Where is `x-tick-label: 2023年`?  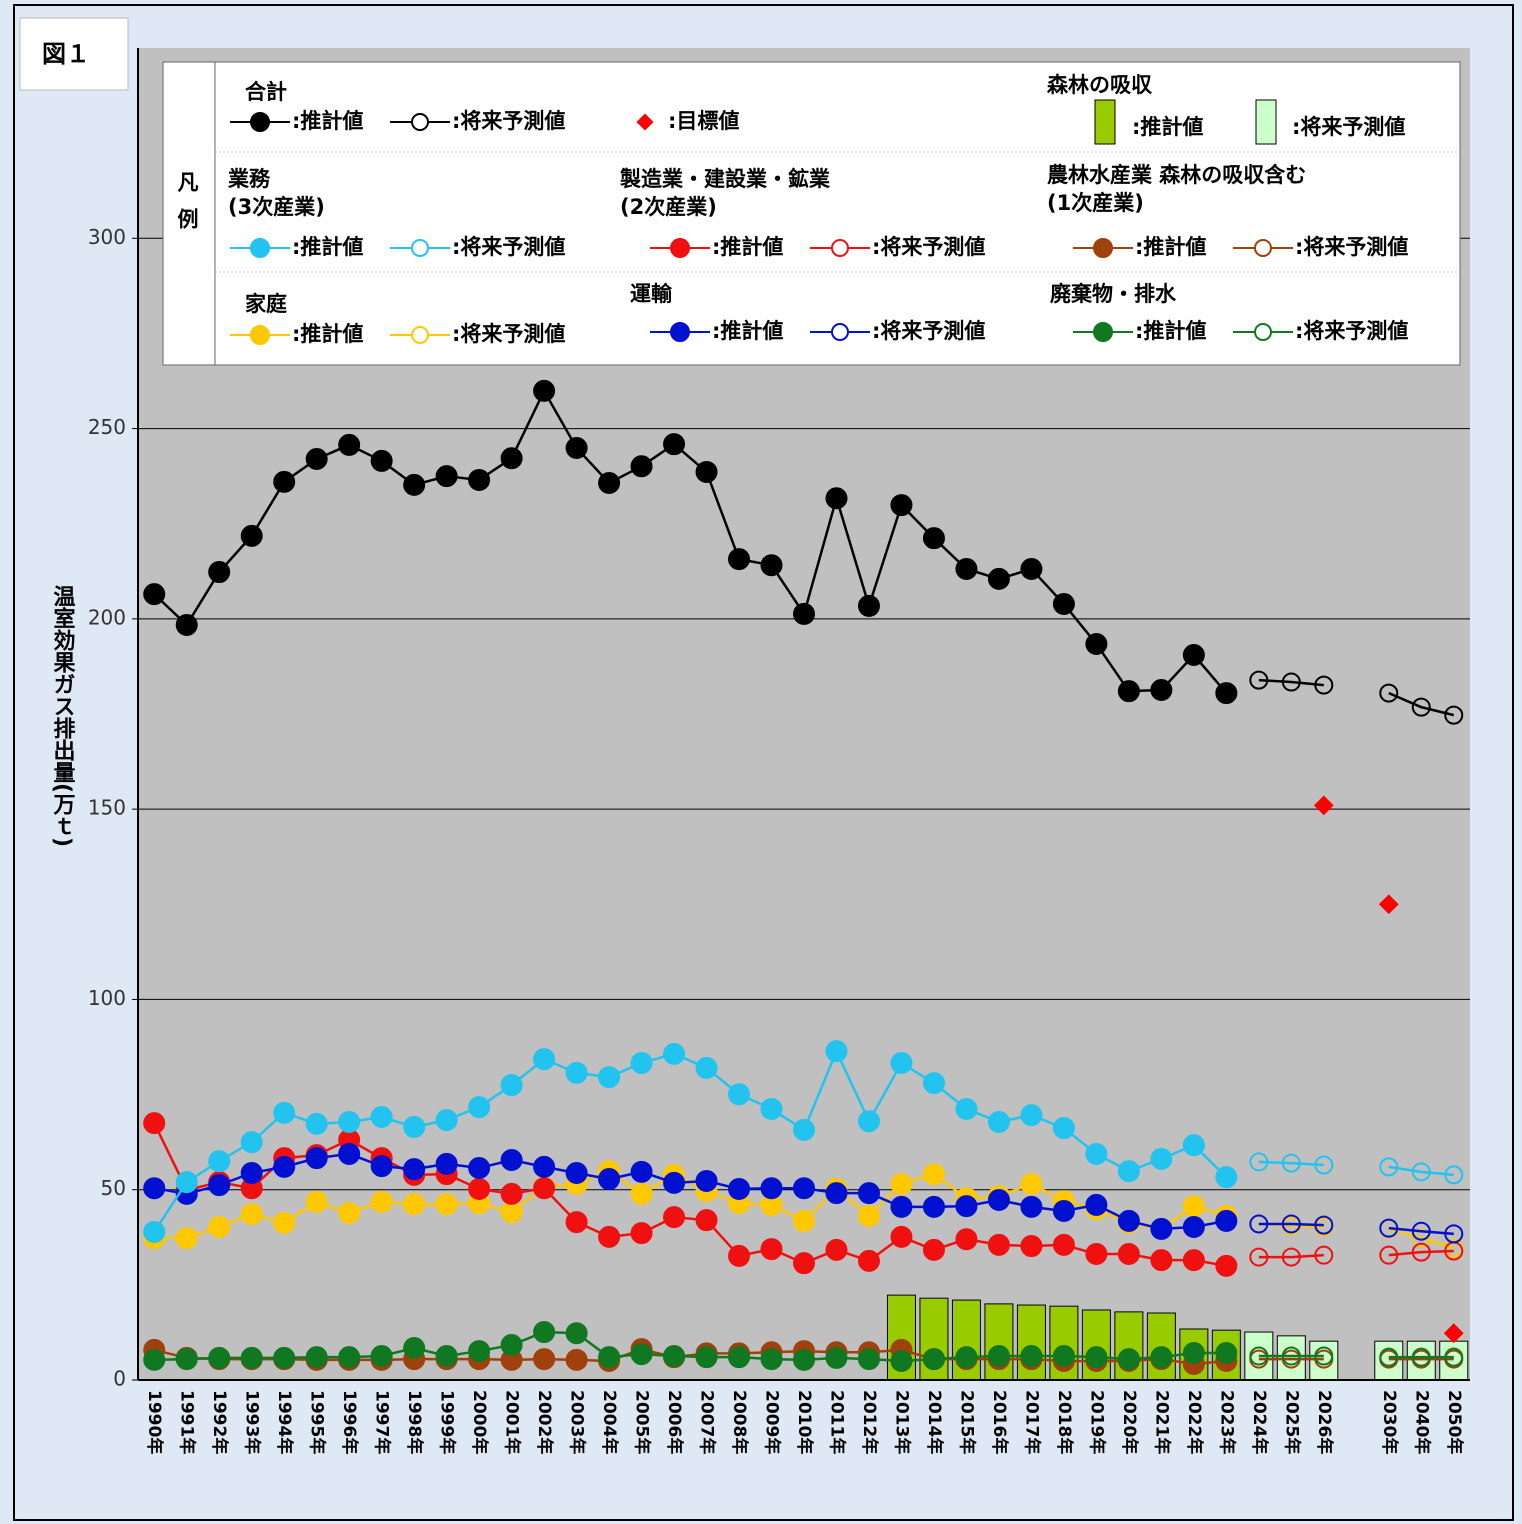 x-tick-label: 2023年 is located at coordinates (1226, 1422).